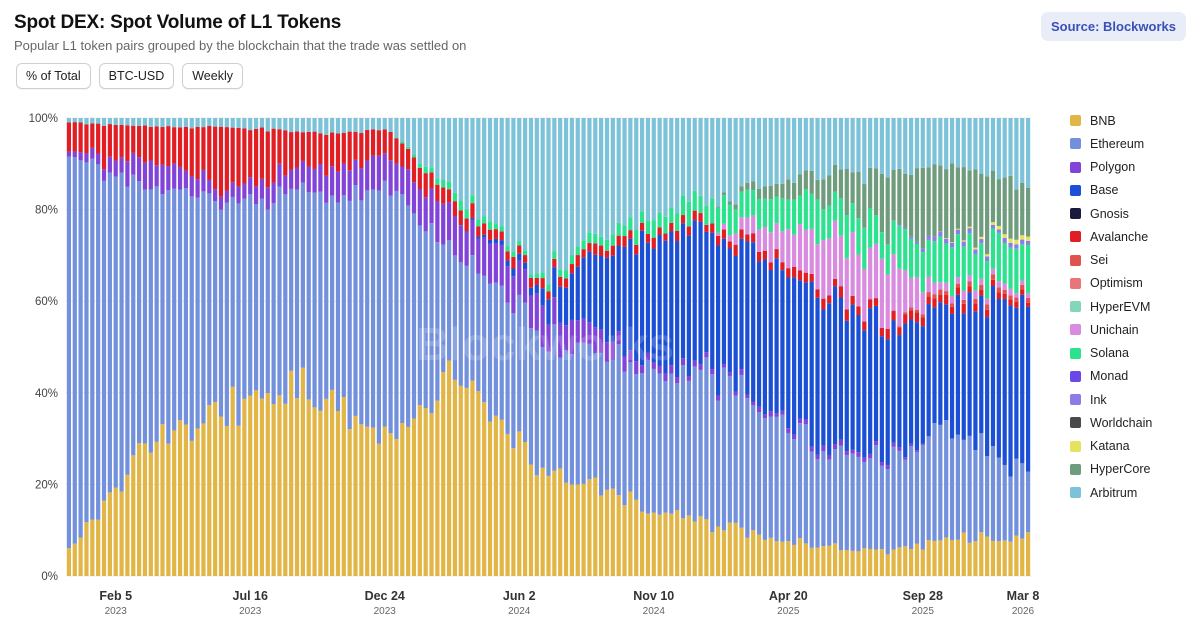  I want to click on legend-item-ink: Ink, so click(1111, 399).